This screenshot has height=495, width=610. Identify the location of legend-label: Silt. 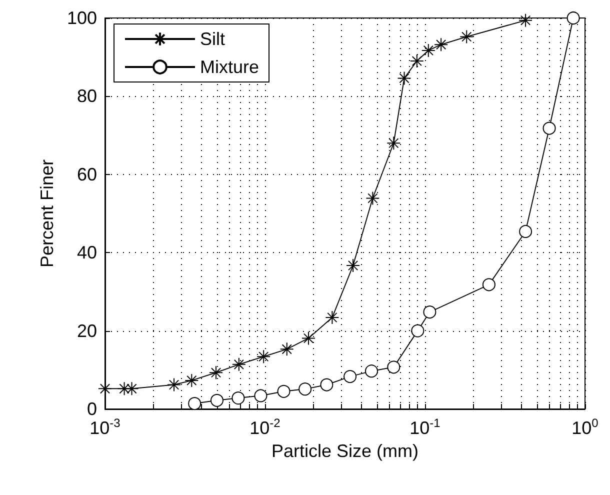
(213, 39).